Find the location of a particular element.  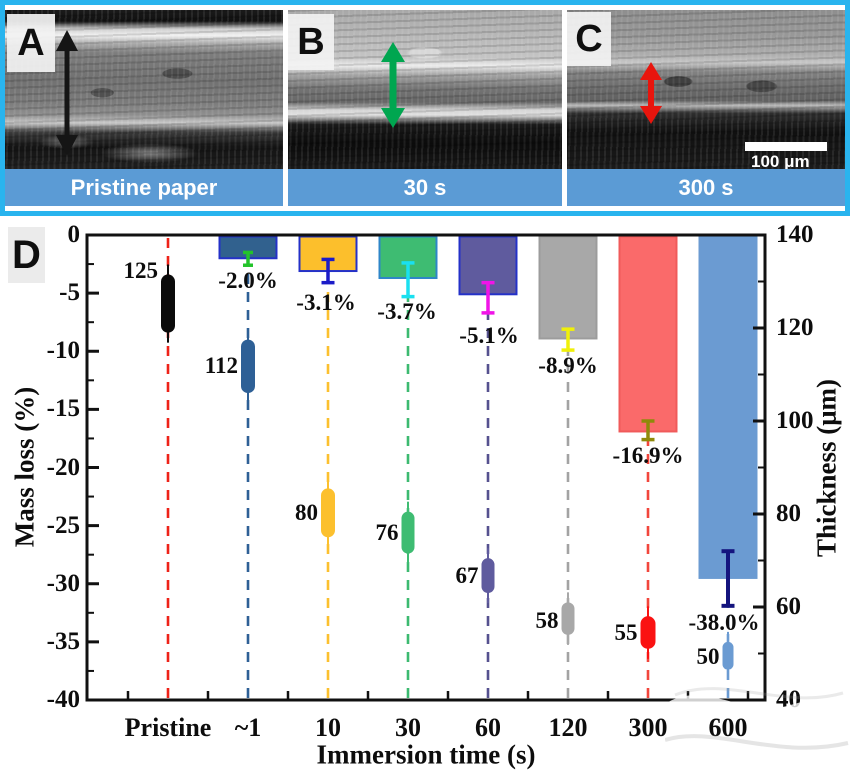

panel-c-letter: C is located at coordinates (589, 38).